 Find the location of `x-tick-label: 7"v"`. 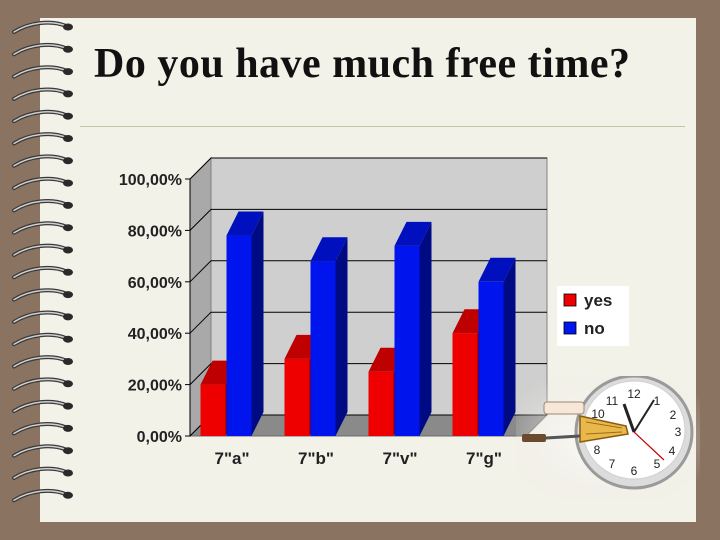

x-tick-label: 7"v" is located at coordinates (399, 458).